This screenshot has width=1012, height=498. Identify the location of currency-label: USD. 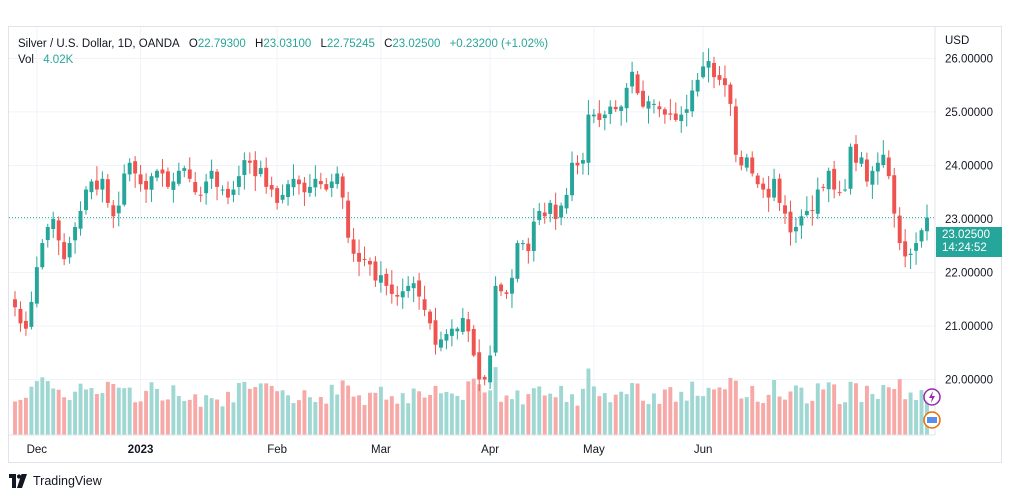
(957, 41).